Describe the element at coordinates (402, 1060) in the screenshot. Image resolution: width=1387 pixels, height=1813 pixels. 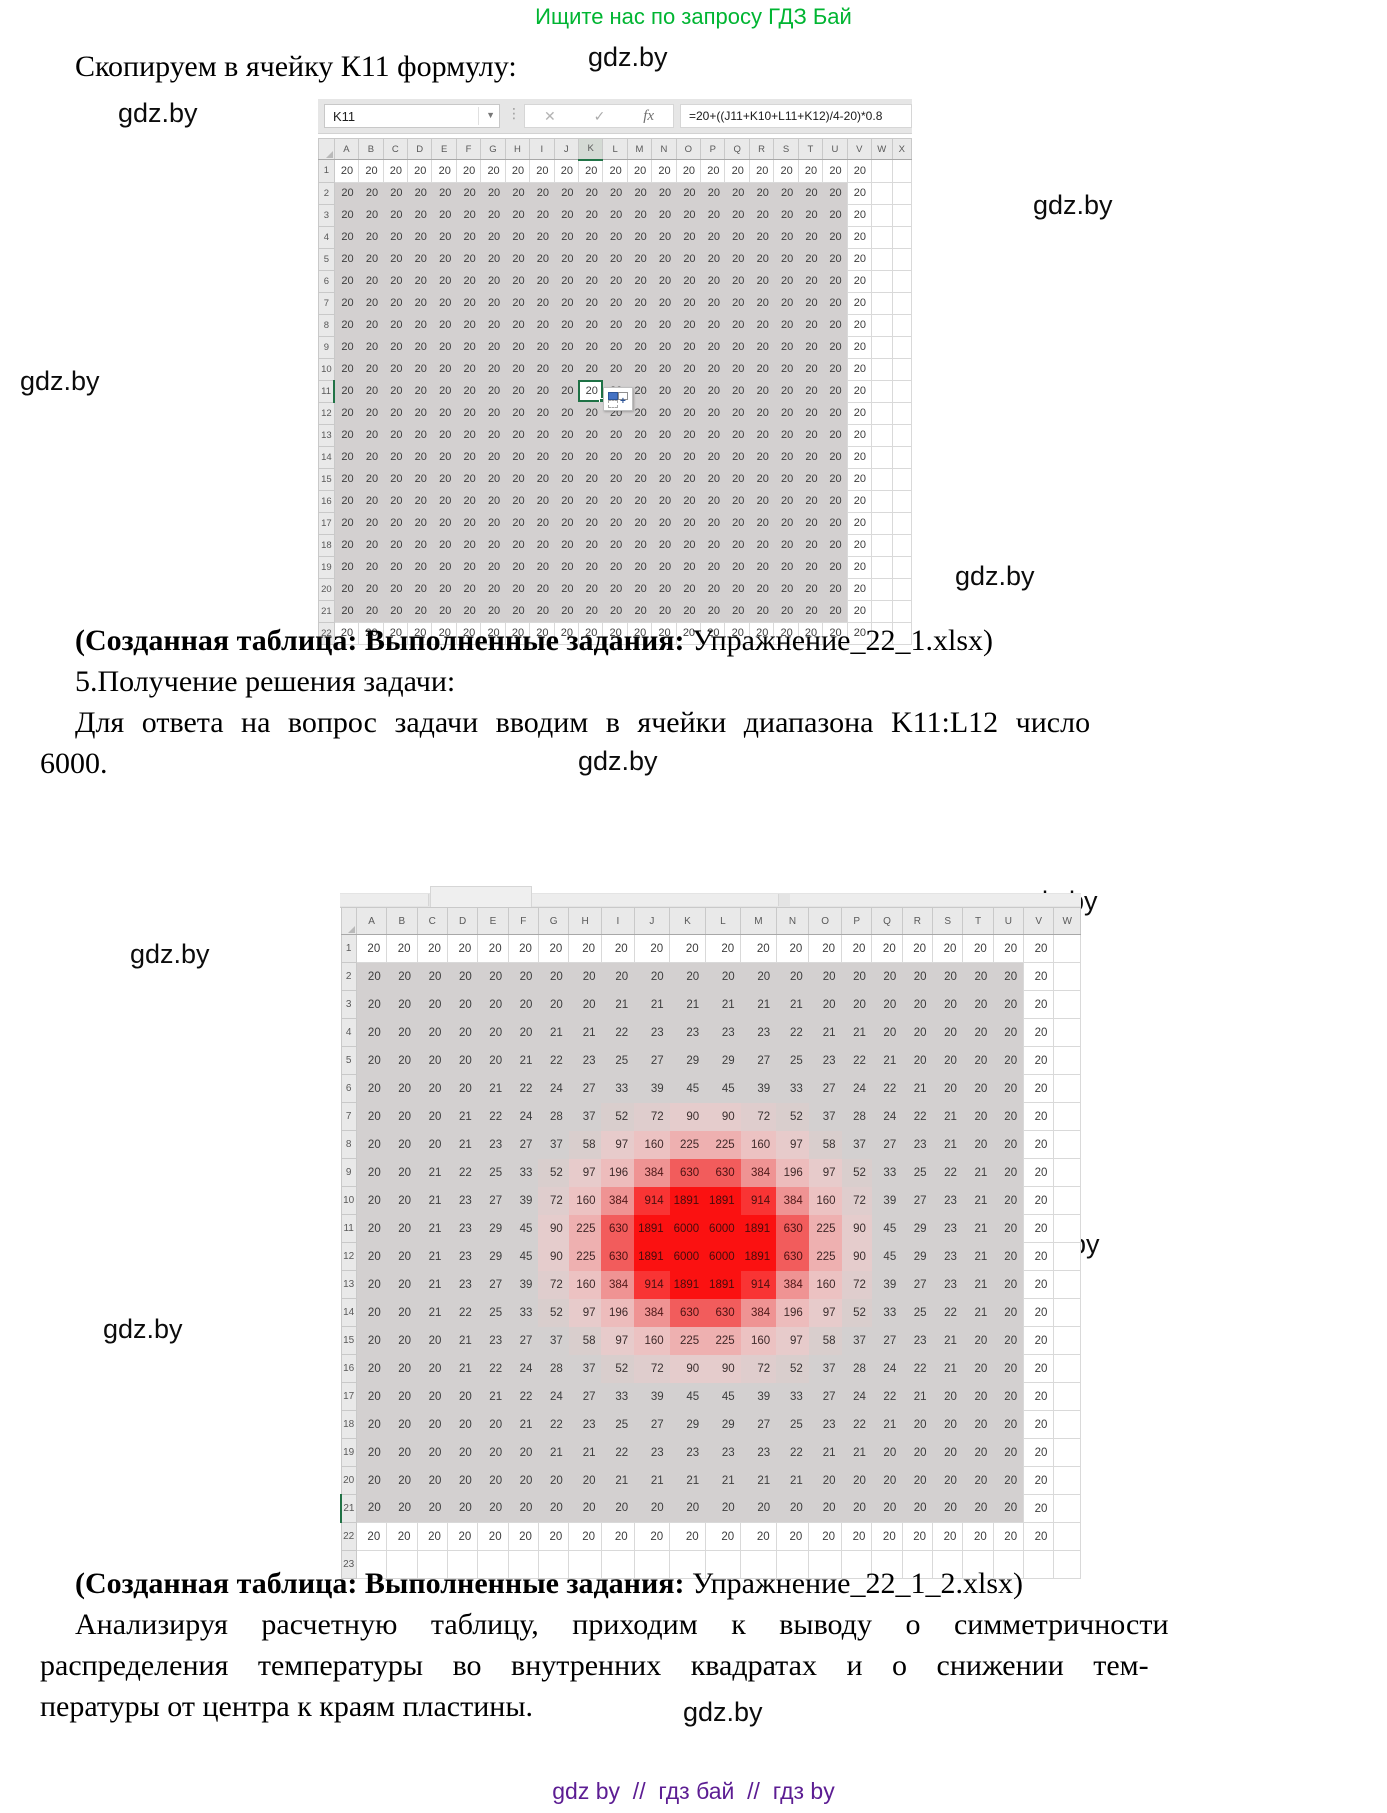
I see `cell-B5: 20` at that location.